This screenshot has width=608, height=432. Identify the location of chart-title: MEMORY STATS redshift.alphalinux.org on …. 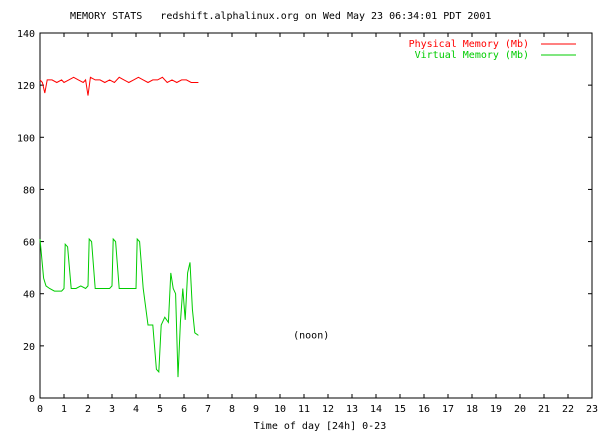
(280, 16).